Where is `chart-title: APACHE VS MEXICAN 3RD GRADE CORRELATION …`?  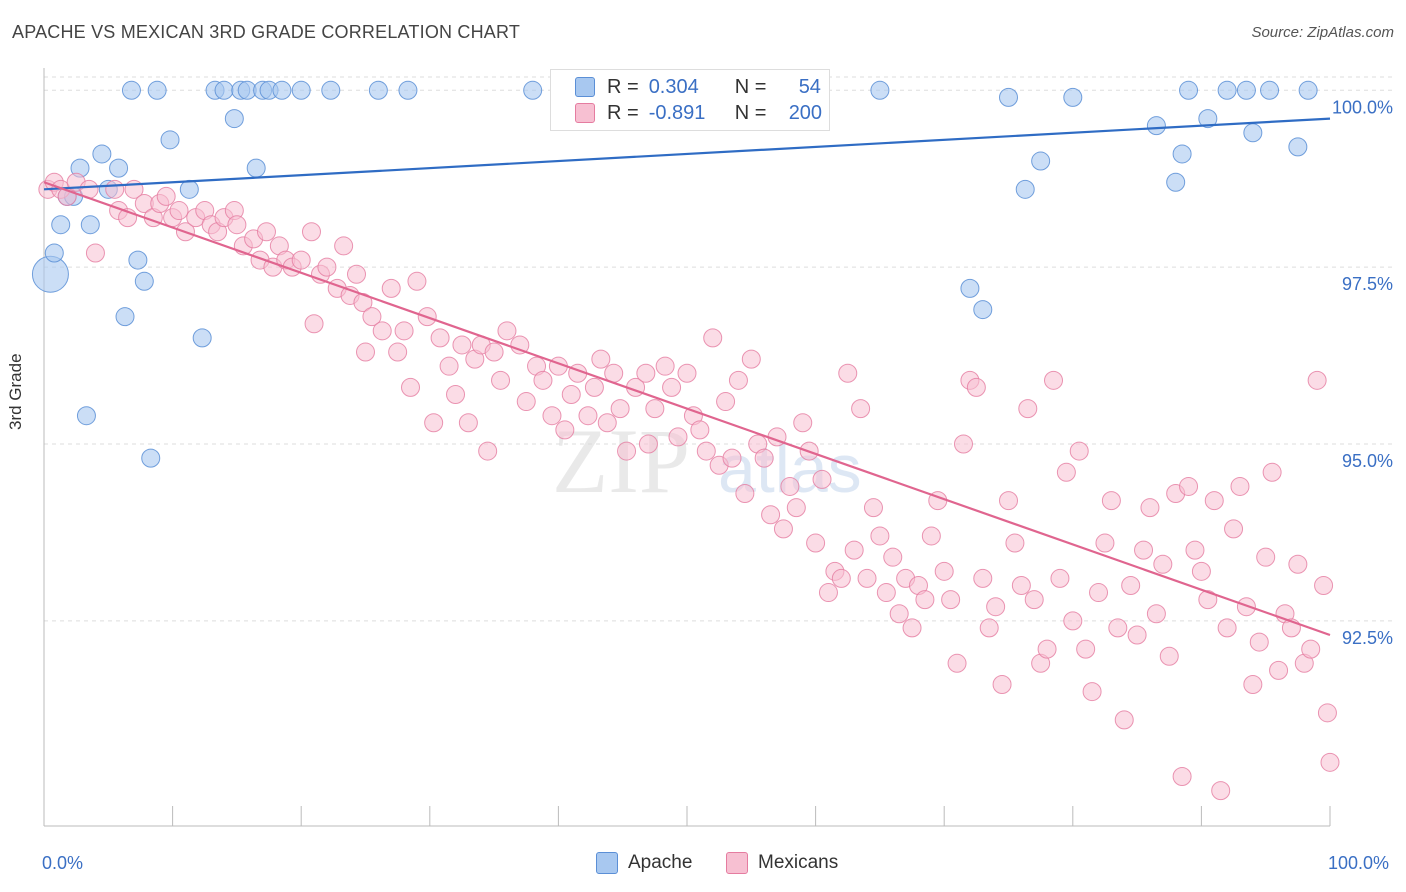 chart-title: APACHE VS MEXICAN 3RD GRADE CORRELATION … is located at coordinates (266, 32).